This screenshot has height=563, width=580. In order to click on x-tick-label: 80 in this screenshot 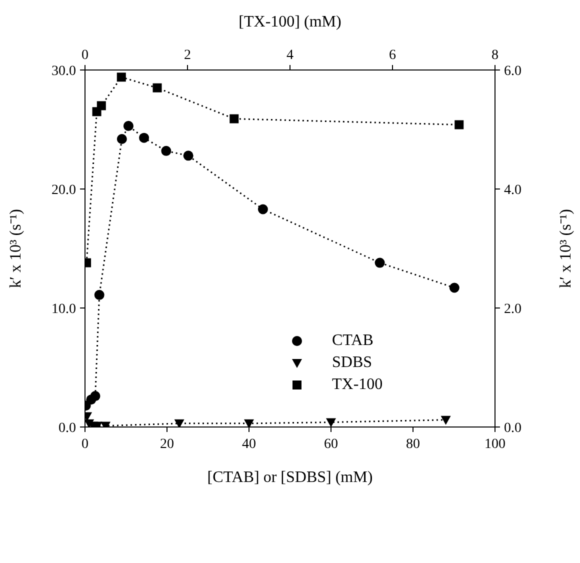, I will do `click(413, 444)`.